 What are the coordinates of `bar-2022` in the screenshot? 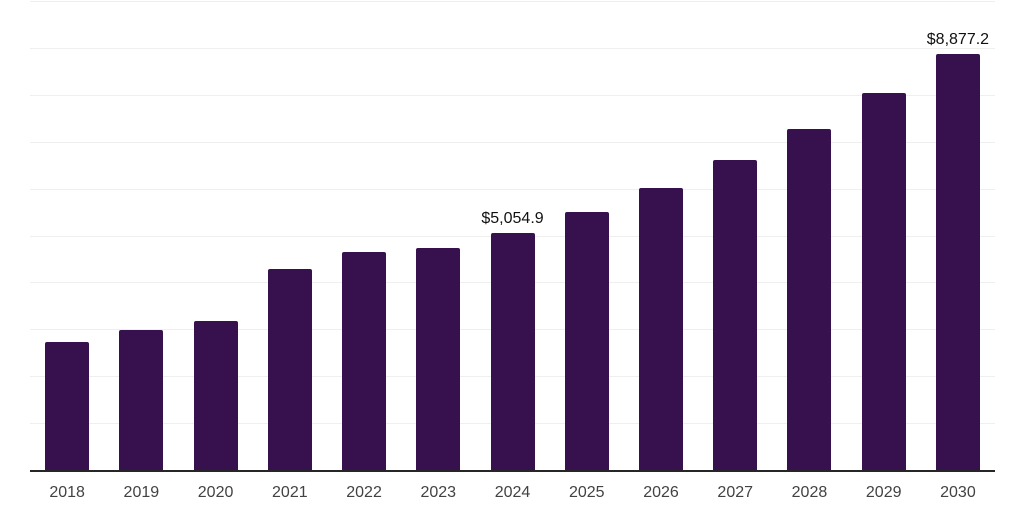 It's located at (364, 360).